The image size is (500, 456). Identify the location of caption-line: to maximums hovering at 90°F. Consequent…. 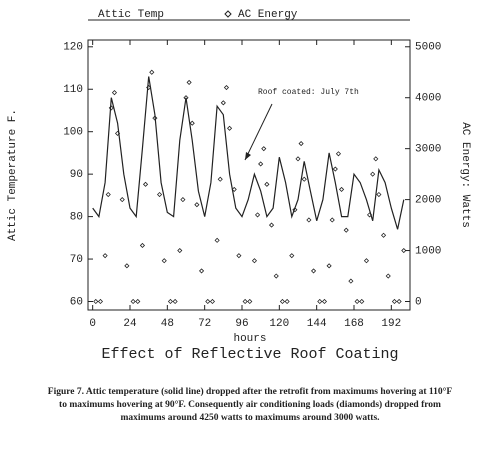
(250, 404).